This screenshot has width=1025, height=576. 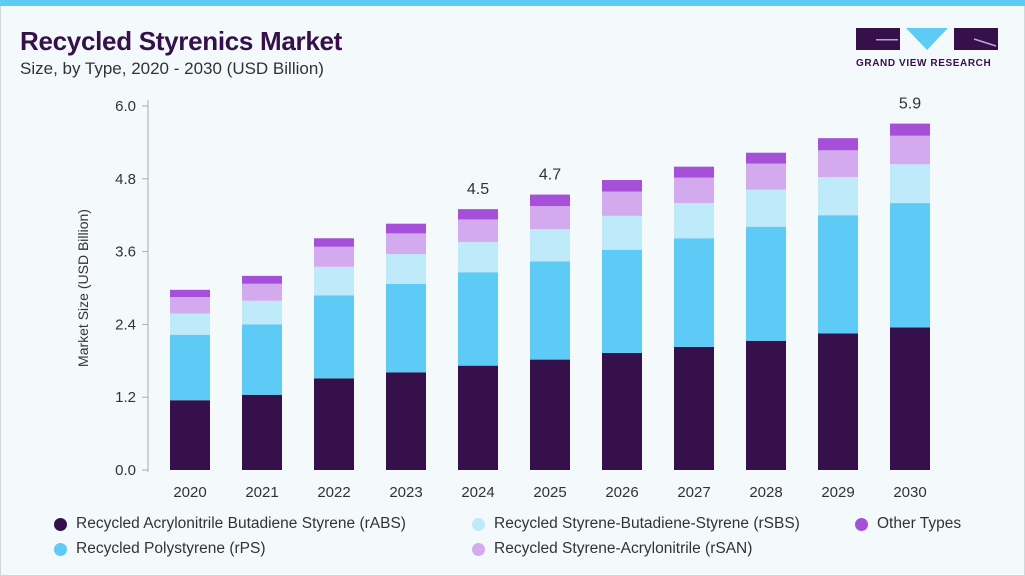 I want to click on grand-view-research-logo, so click(x=927, y=39).